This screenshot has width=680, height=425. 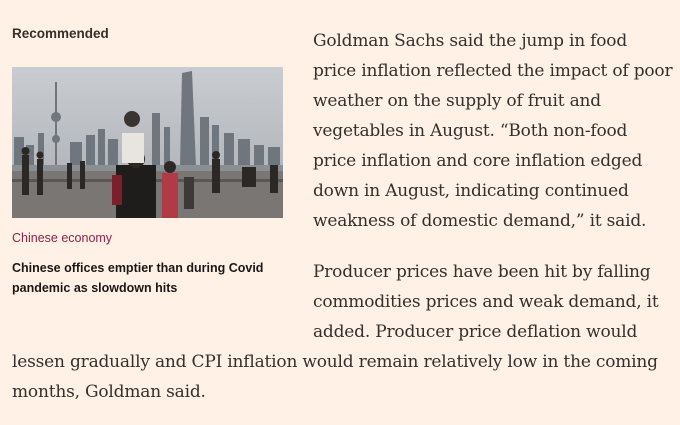 What do you see at coordinates (60, 33) in the screenshot?
I see `recommended-heading: Recommended` at bounding box center [60, 33].